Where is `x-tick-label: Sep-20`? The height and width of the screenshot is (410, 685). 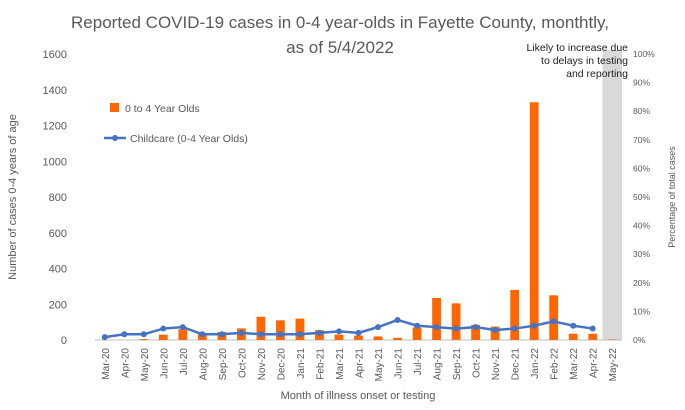 x-tick-label: Sep-20 is located at coordinates (223, 364).